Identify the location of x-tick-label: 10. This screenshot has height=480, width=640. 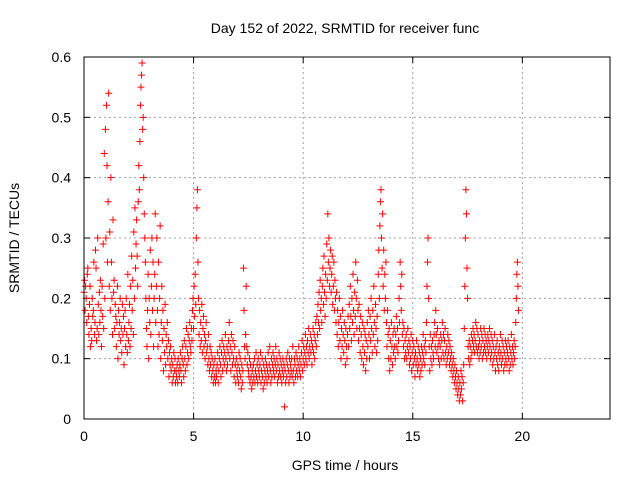
(303, 436).